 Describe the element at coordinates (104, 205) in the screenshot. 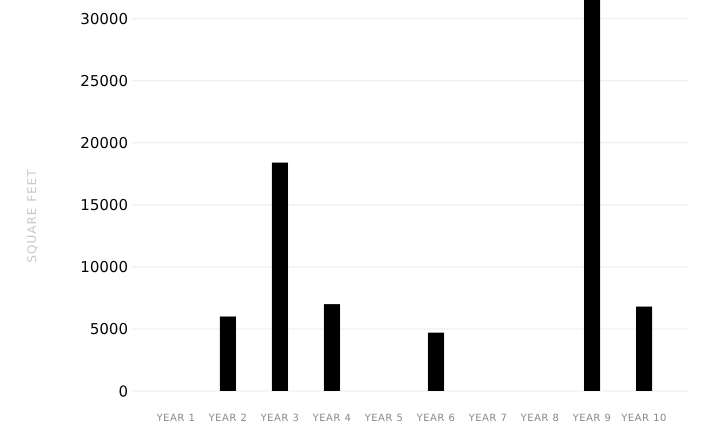

I see `y-tick-label: 15000` at that location.